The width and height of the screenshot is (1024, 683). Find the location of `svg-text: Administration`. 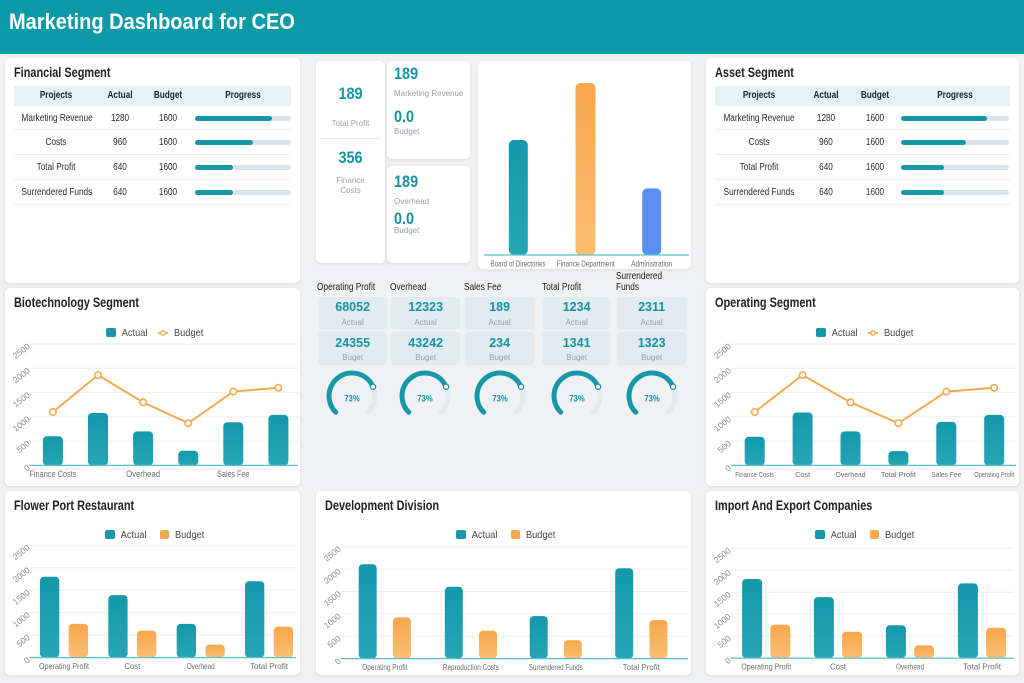

svg-text: Administration is located at coordinates (651, 264).